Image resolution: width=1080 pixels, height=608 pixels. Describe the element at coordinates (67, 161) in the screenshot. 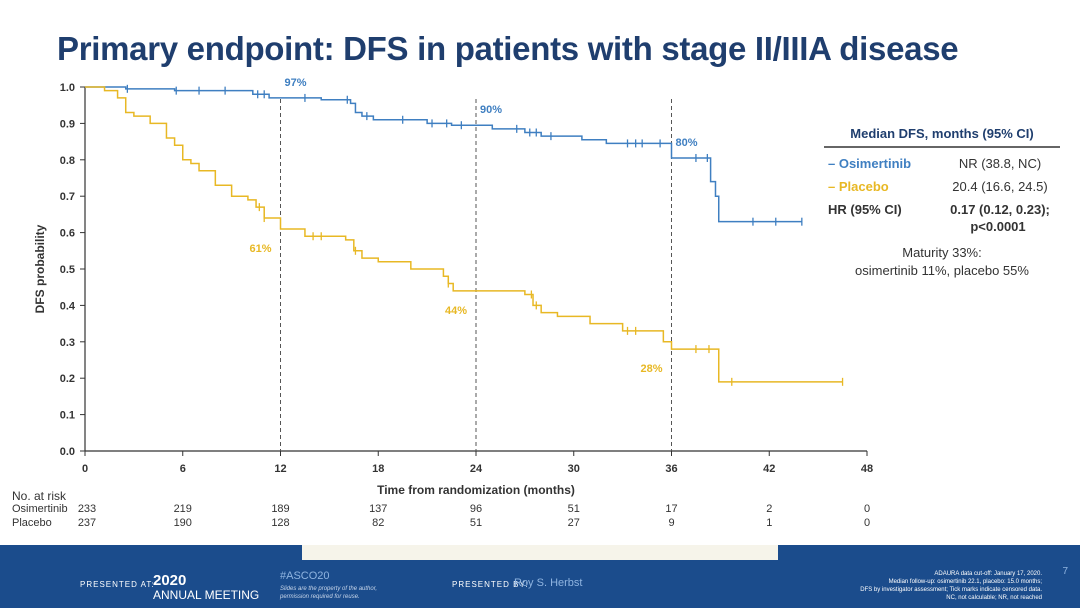

I see `y-tick-label: 0.8` at that location.